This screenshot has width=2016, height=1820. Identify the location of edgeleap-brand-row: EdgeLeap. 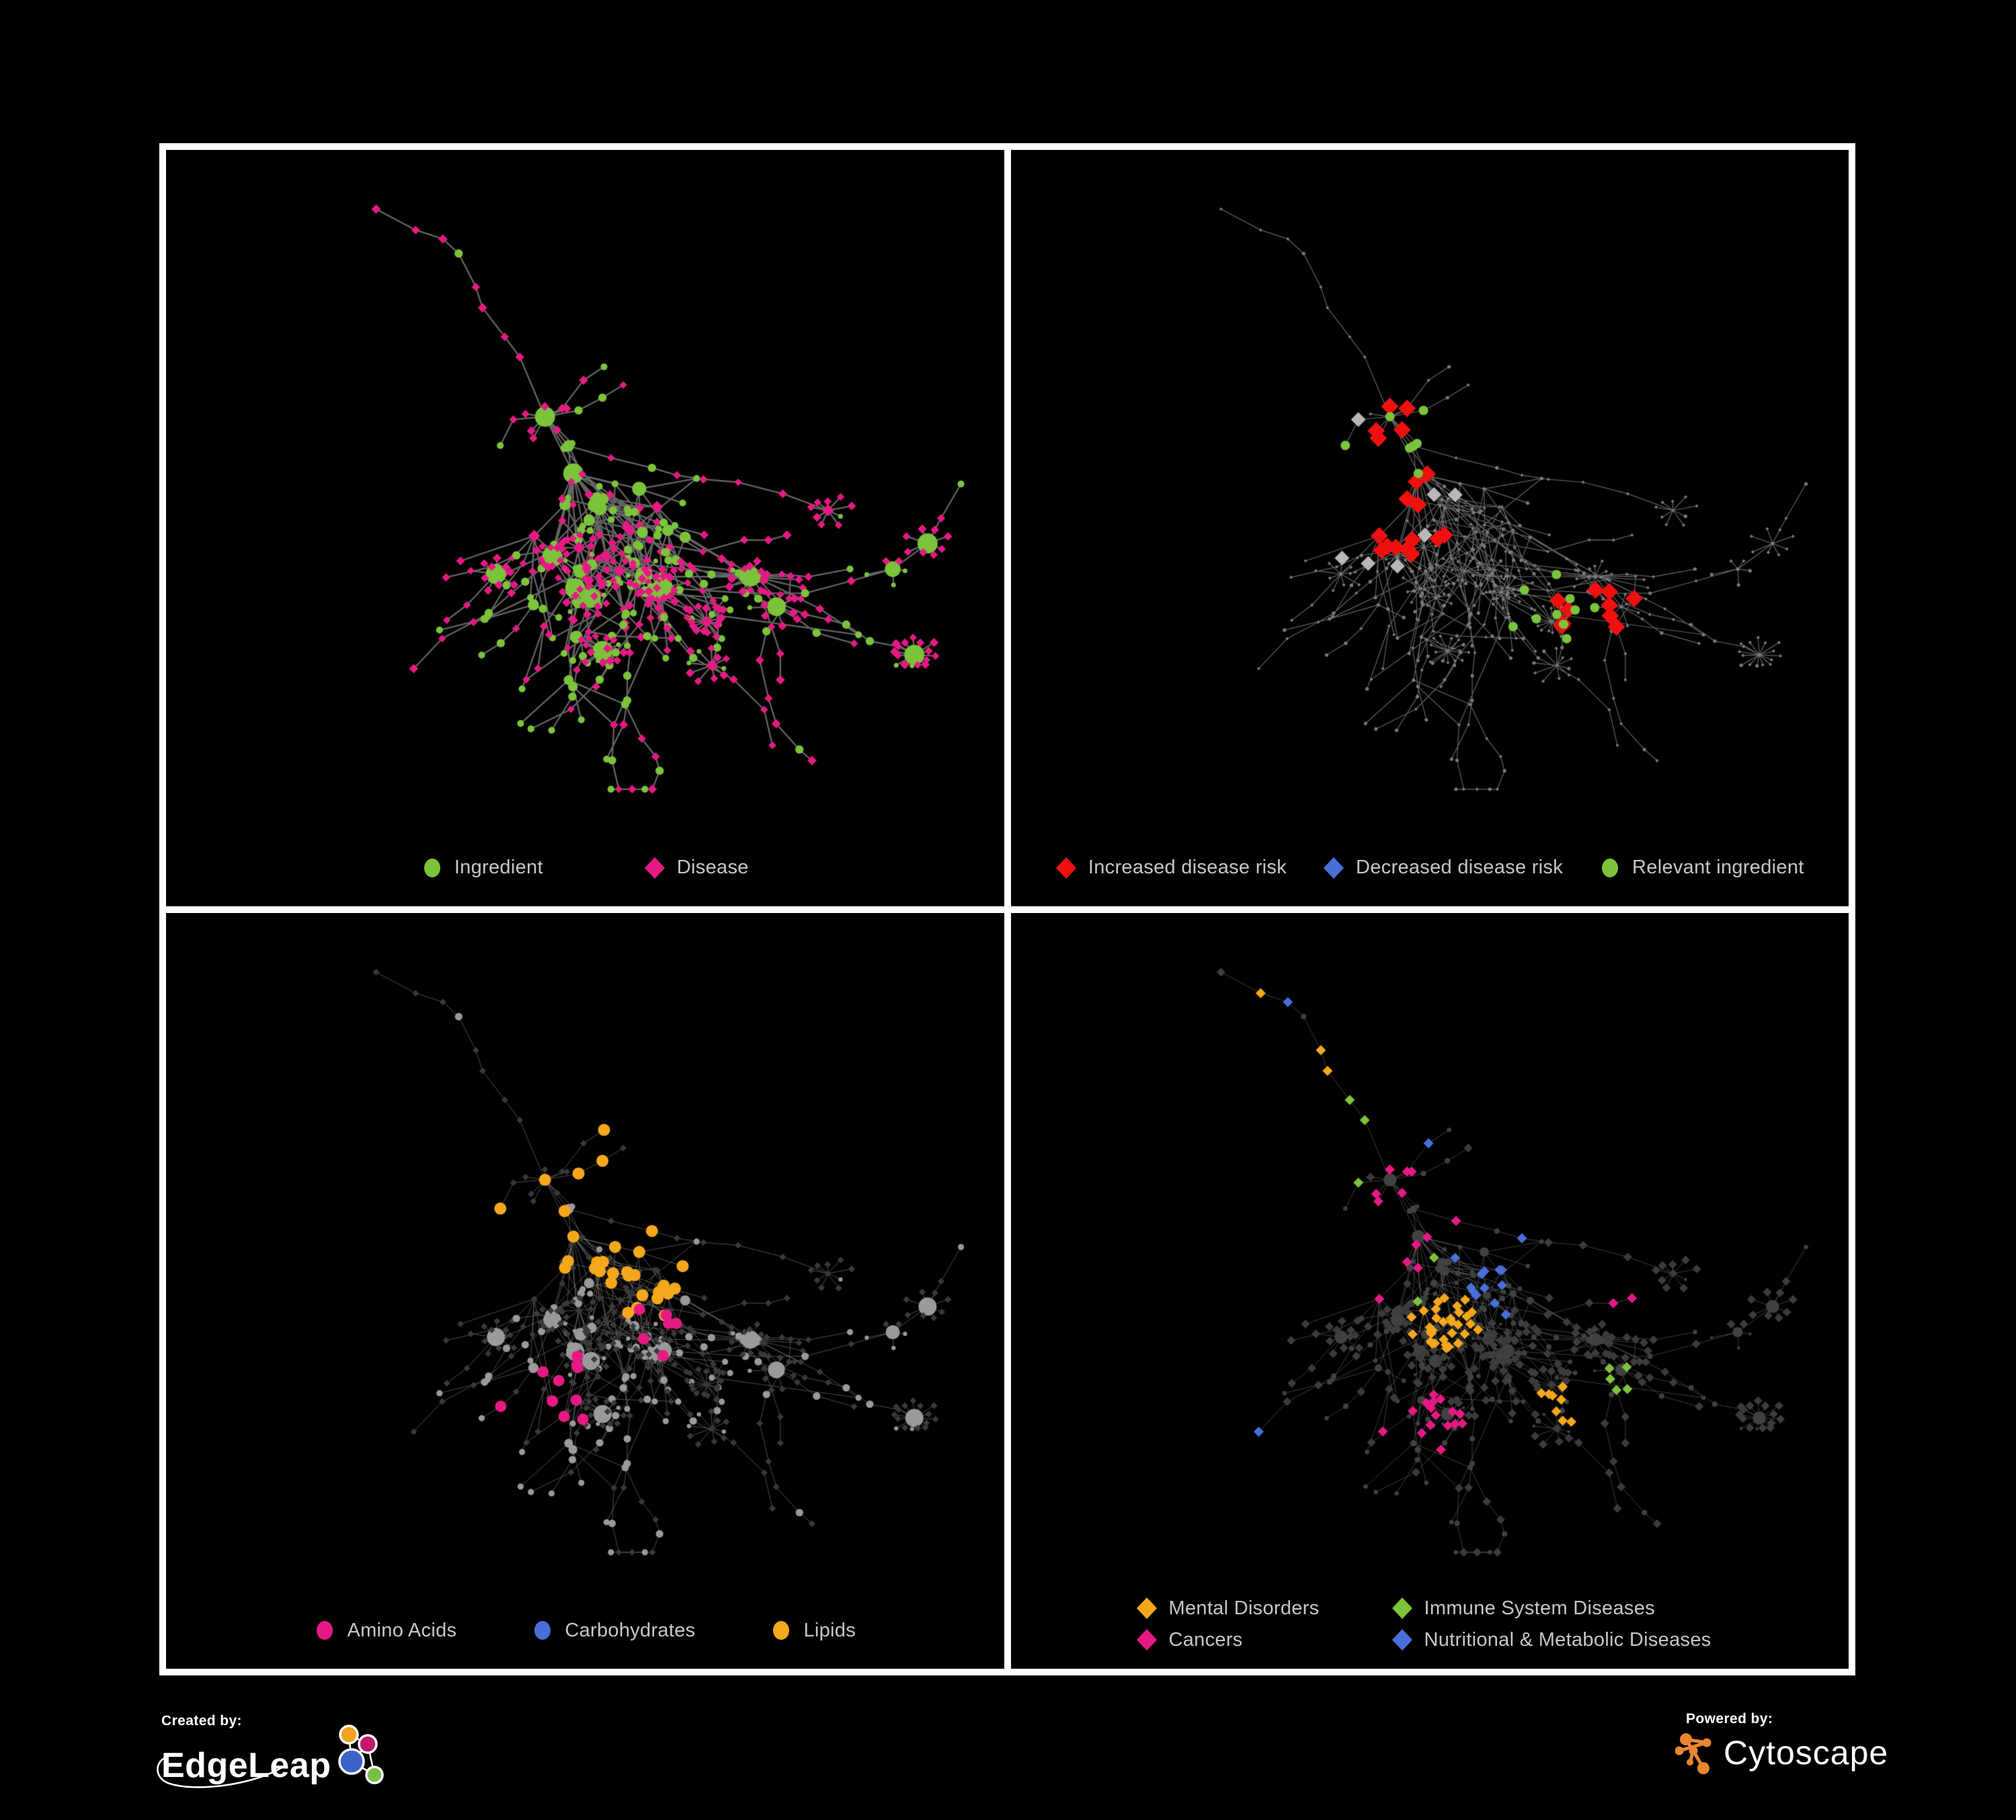
(275, 1761).